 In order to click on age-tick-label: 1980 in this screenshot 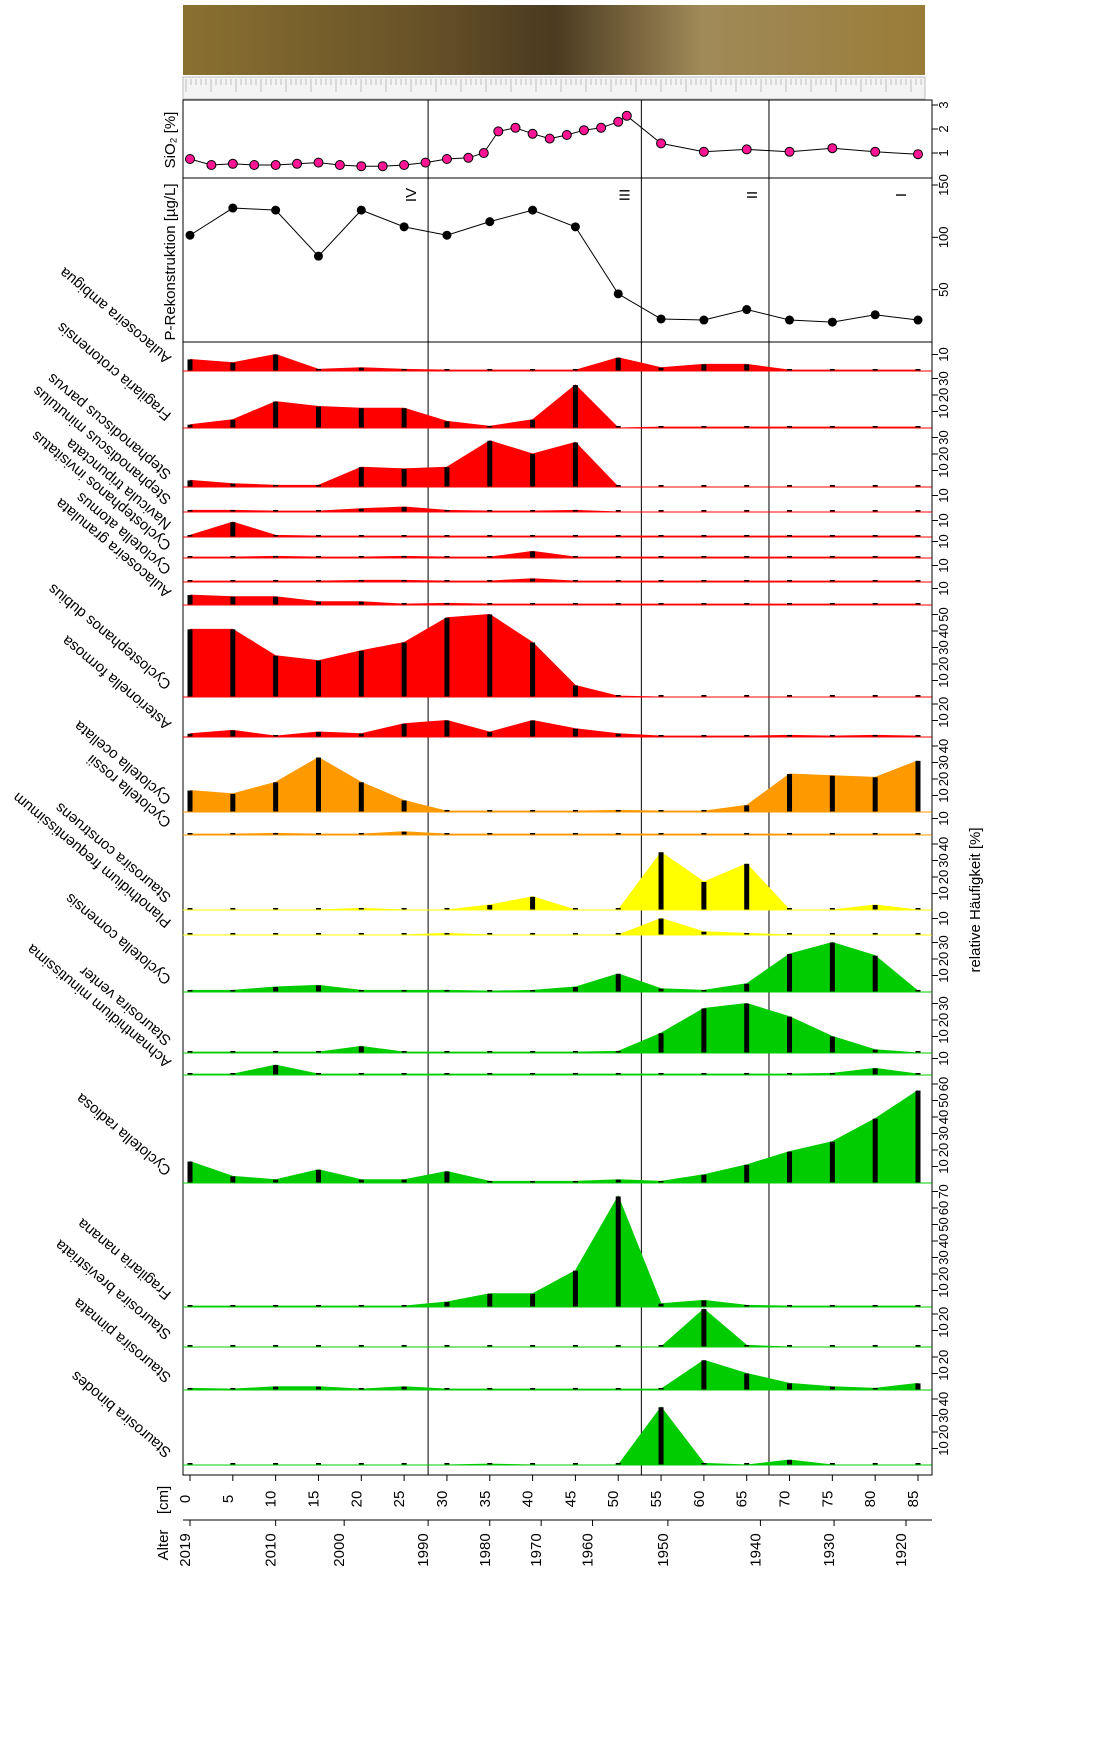, I will do `click(485, 1549)`.